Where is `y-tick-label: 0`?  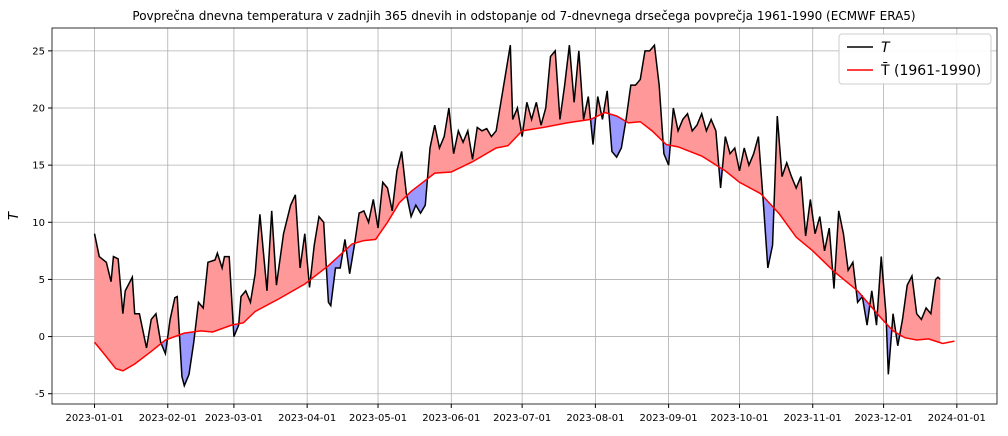
y-tick-label: 0 is located at coordinates (42, 337).